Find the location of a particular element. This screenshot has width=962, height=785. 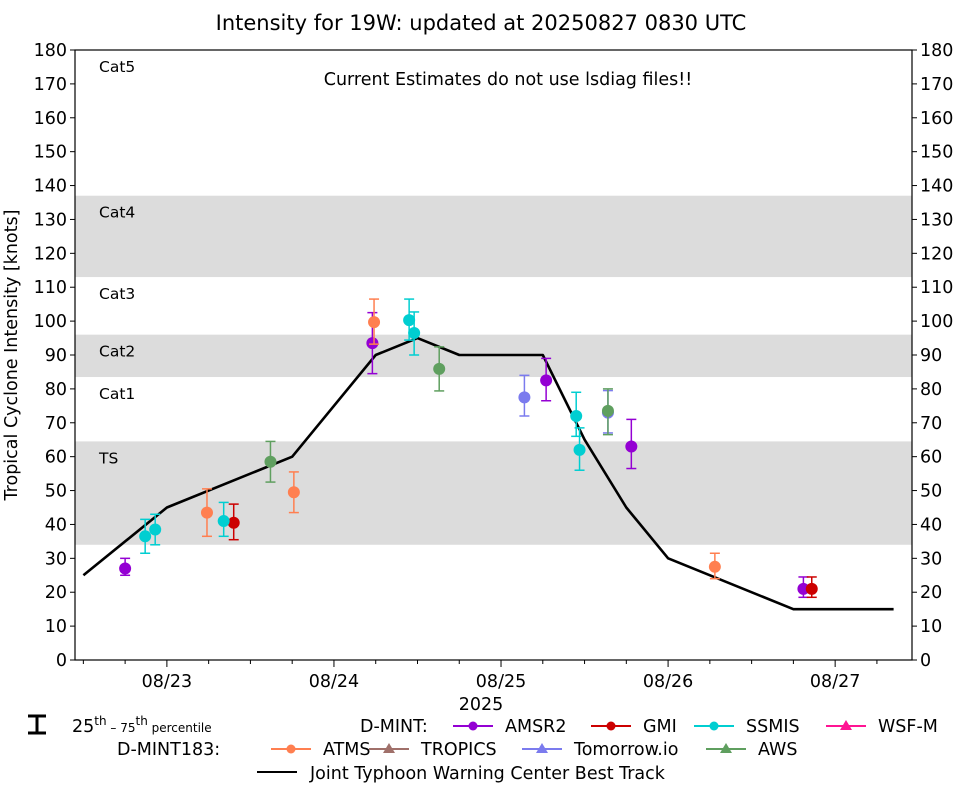

x-tick-label: 08/27 is located at coordinates (835, 682).